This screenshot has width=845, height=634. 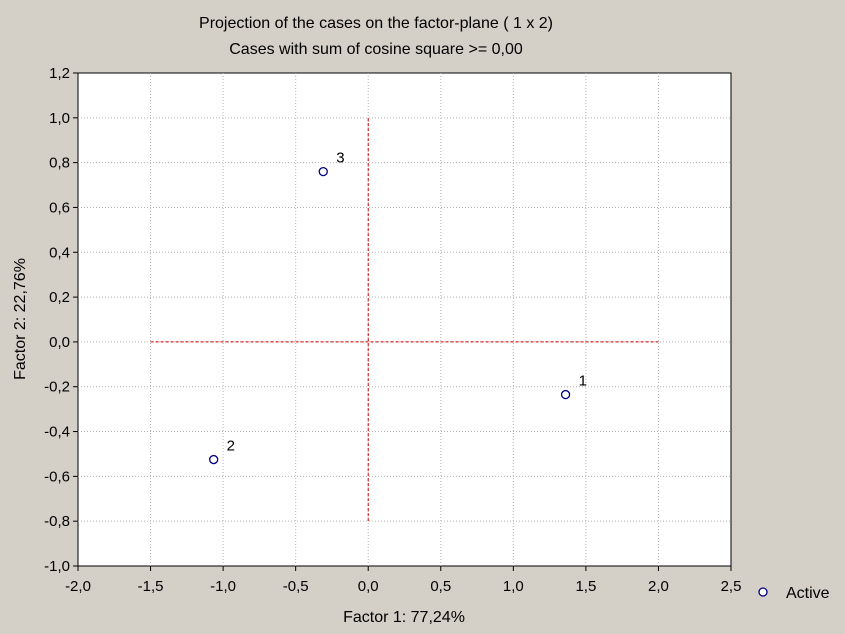 I want to click on y-tick-label: 0,0, so click(x=59, y=342).